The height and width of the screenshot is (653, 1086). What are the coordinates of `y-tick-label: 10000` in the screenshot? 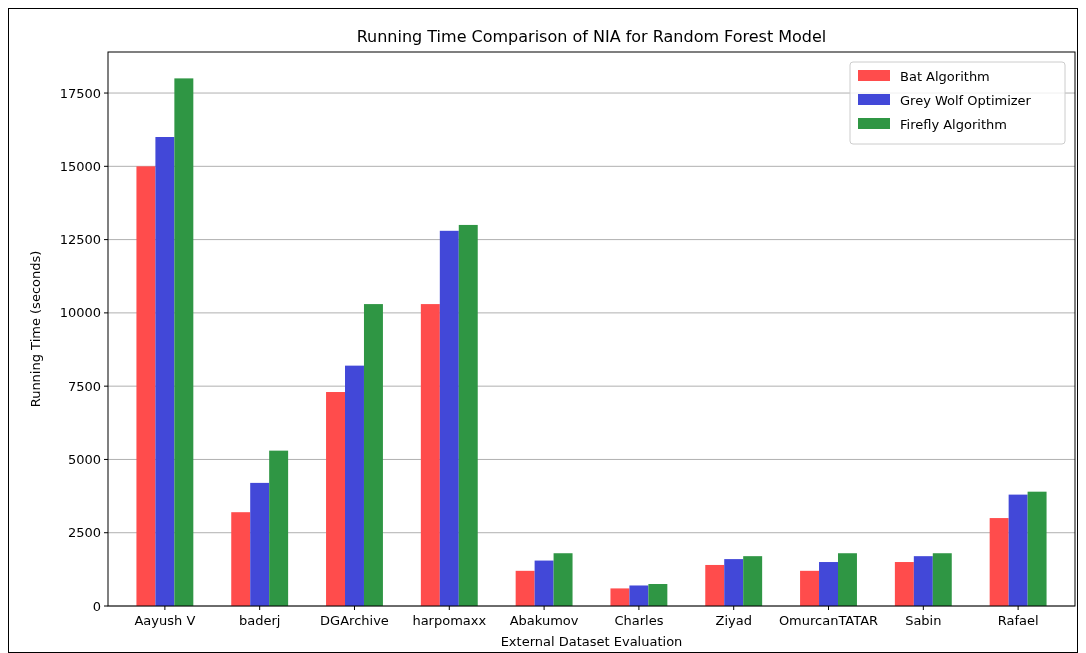 It's located at (80, 313).